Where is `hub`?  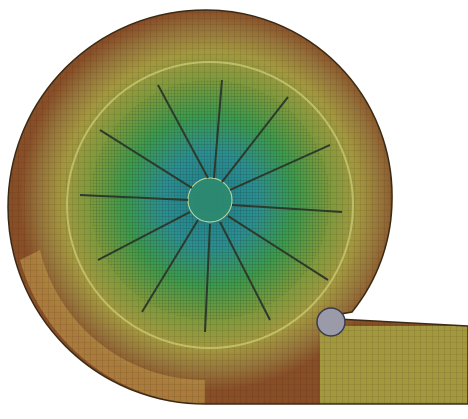 hub is located at coordinates (210, 200).